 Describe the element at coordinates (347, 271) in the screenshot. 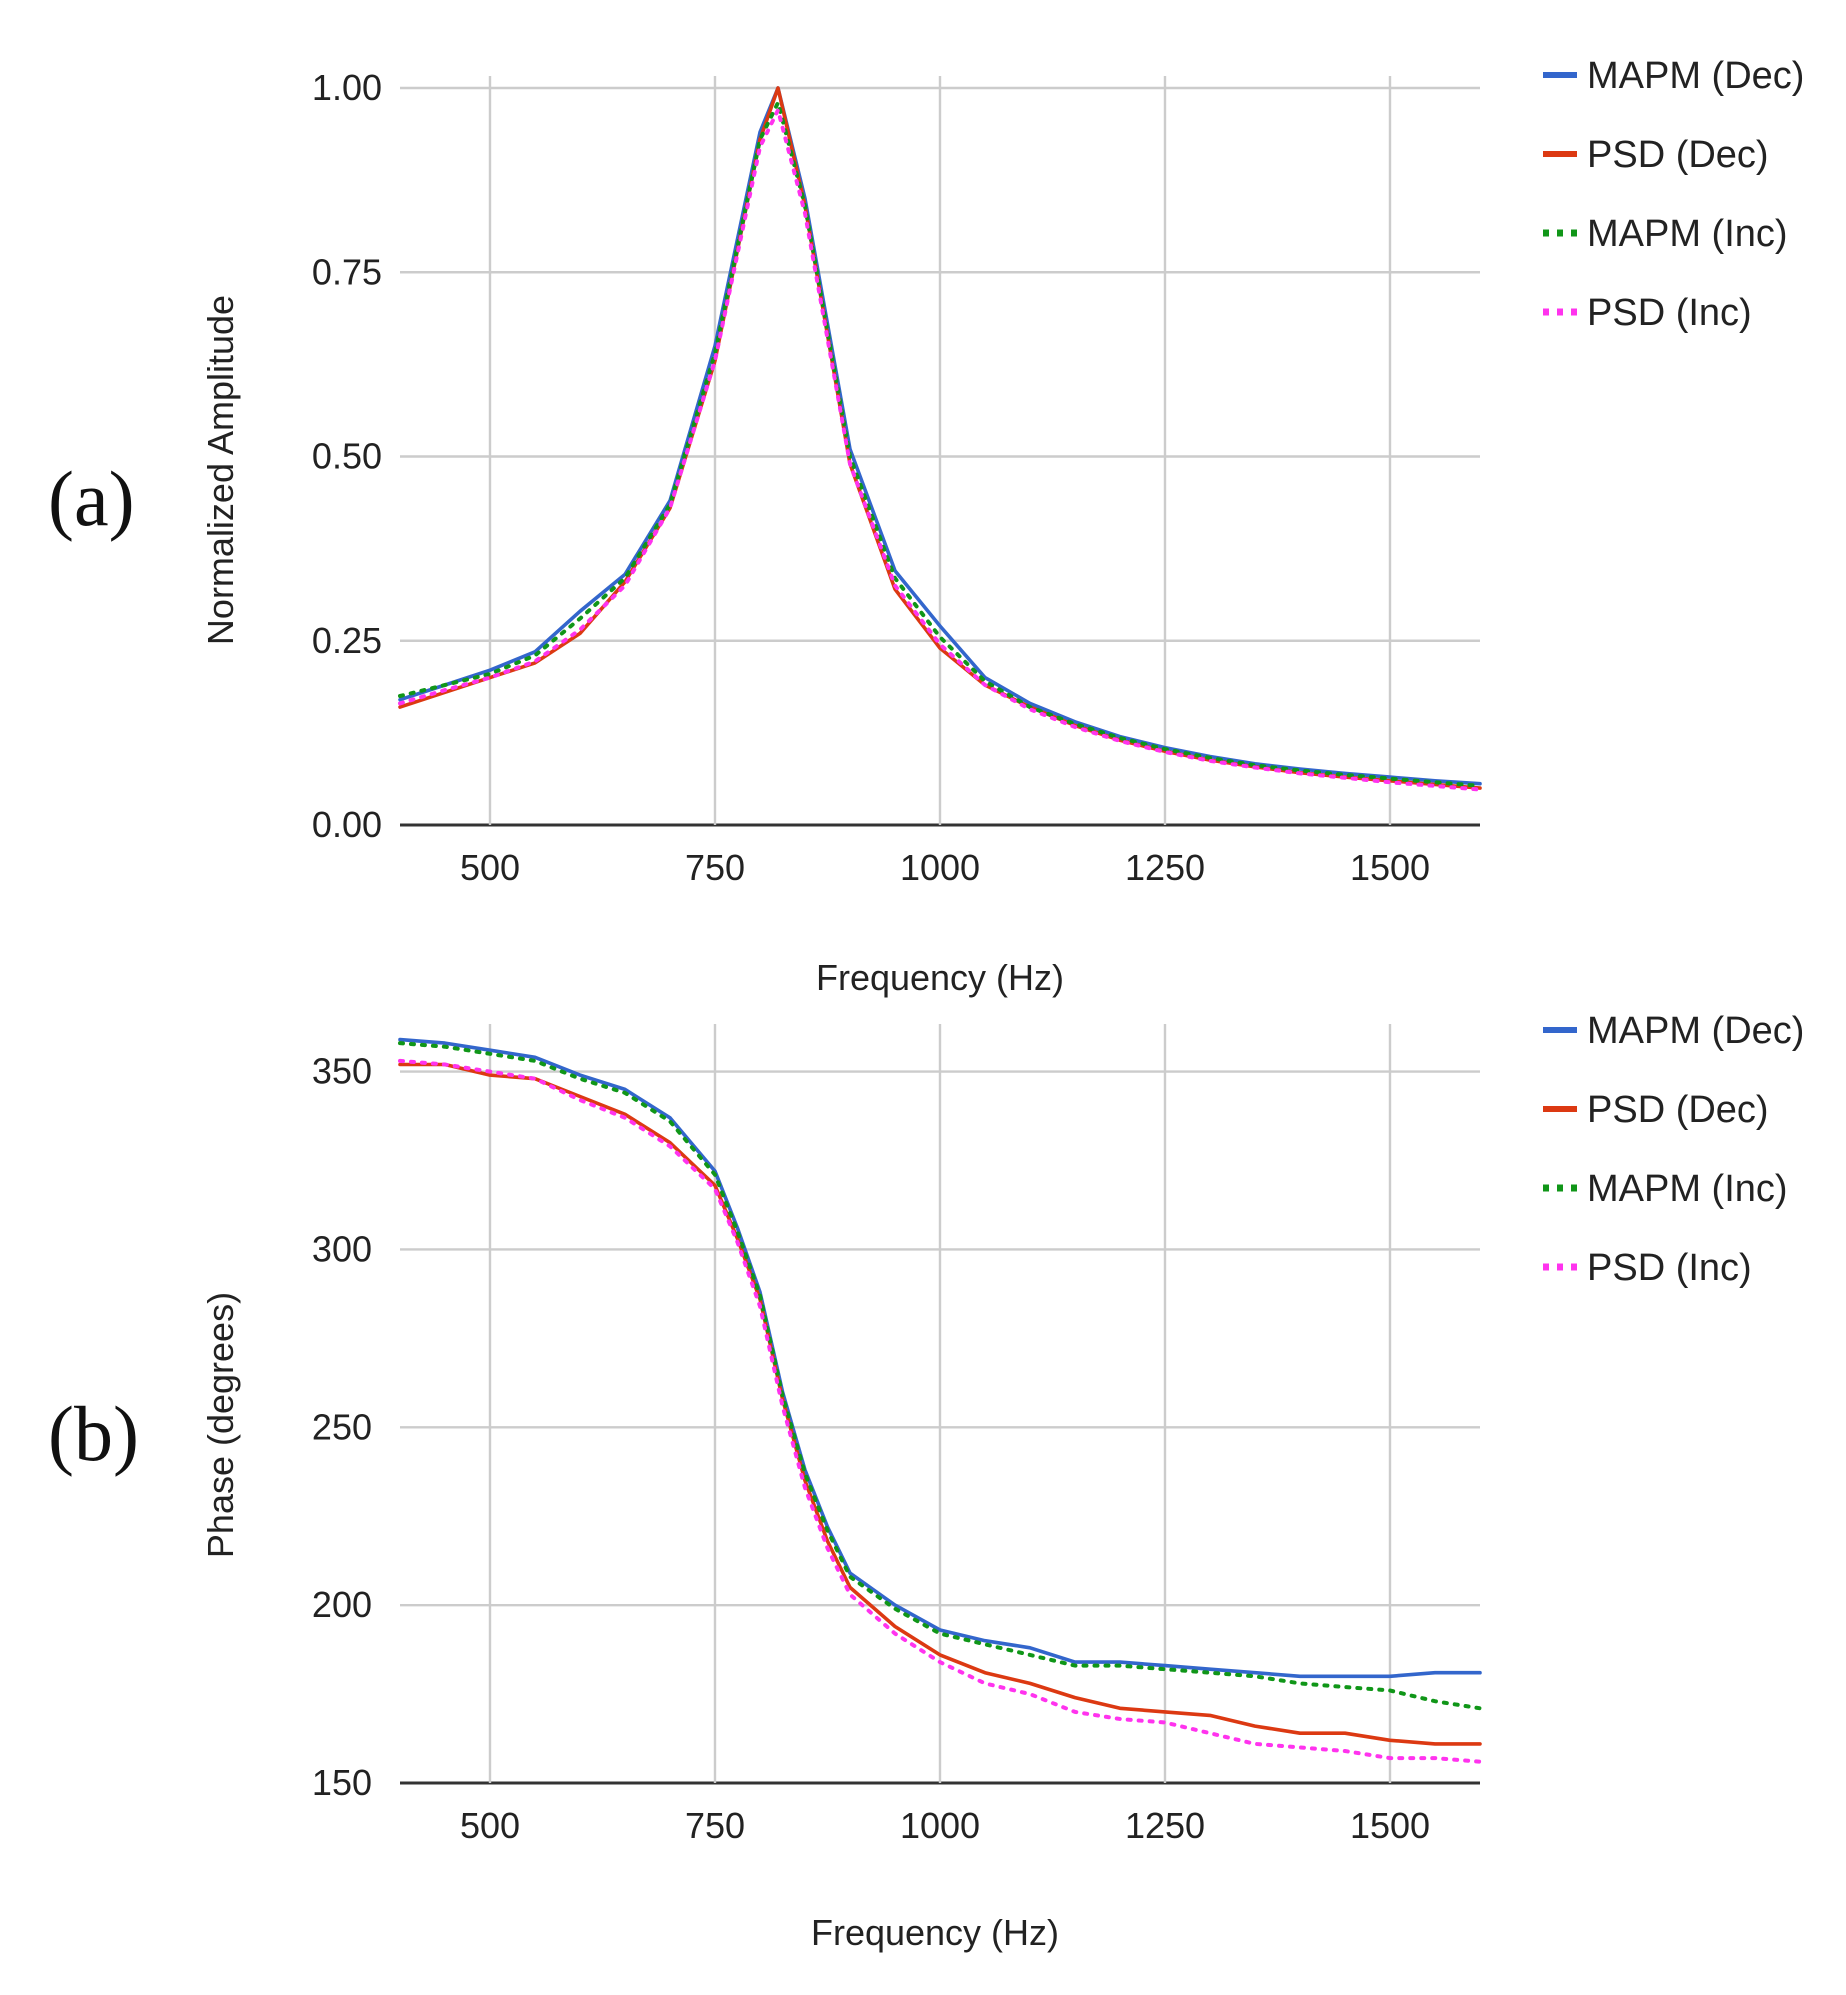

I see `y-tick-label: 0.75` at that location.